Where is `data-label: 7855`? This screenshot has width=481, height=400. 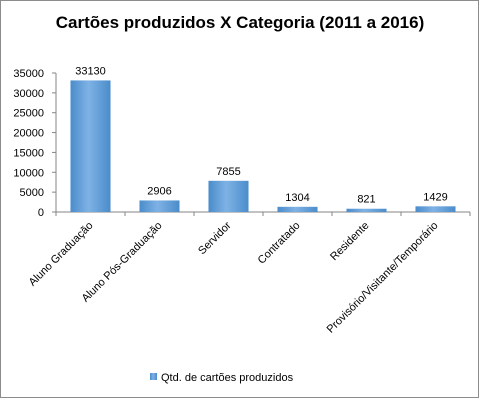 data-label: 7855 is located at coordinates (228, 172).